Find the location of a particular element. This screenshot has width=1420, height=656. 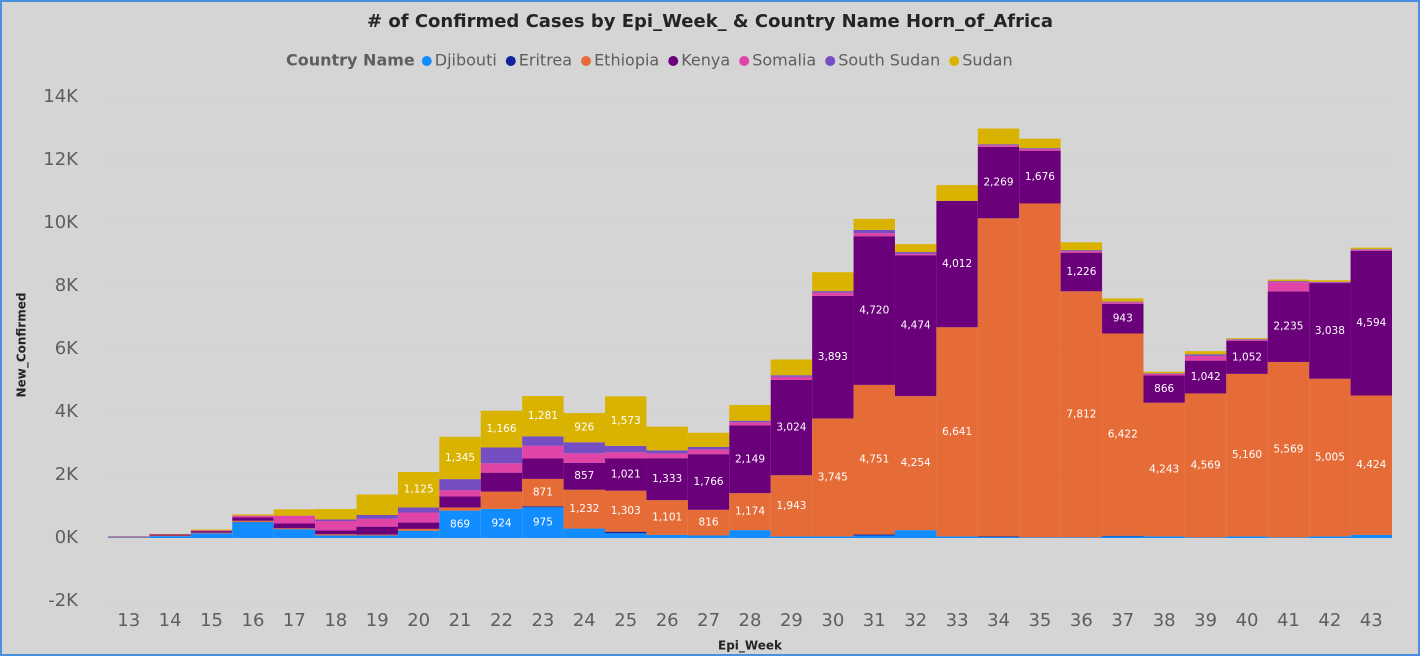

y-tick-label: 8K is located at coordinates (67, 285).